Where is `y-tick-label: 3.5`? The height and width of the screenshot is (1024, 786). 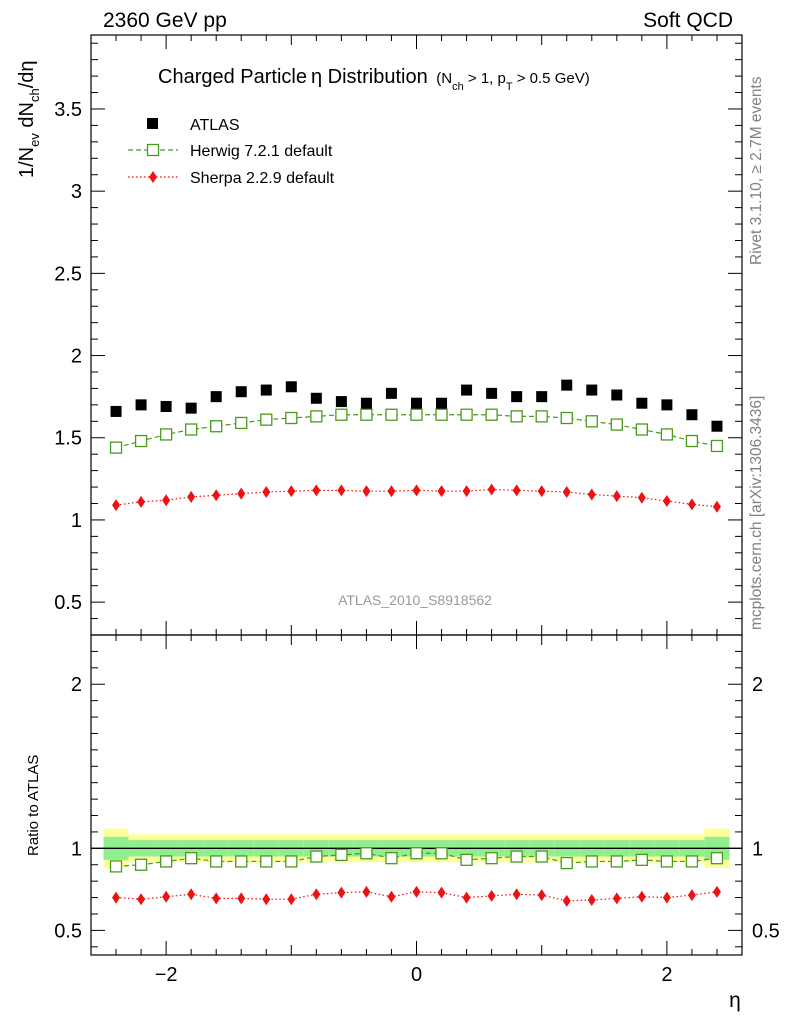
y-tick-label: 3.5 is located at coordinates (68, 110).